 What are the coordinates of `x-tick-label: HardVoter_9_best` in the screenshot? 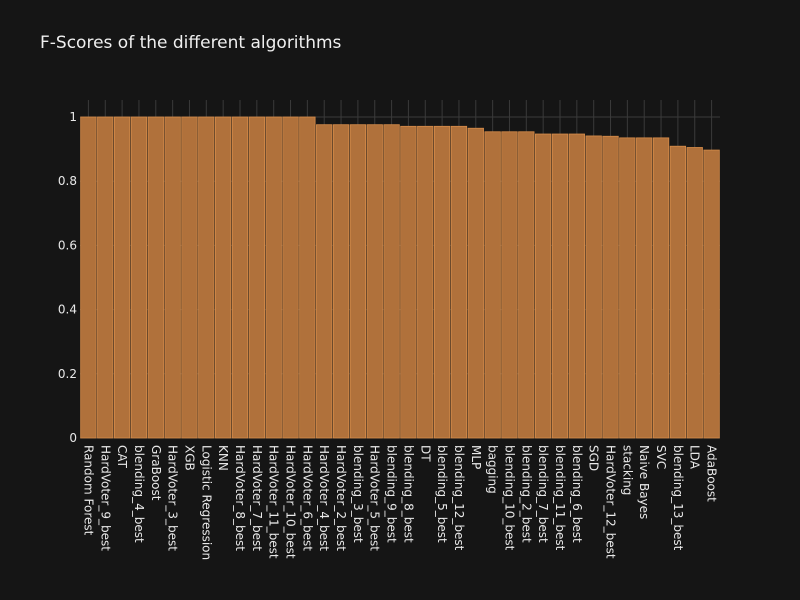 It's located at (105, 498).